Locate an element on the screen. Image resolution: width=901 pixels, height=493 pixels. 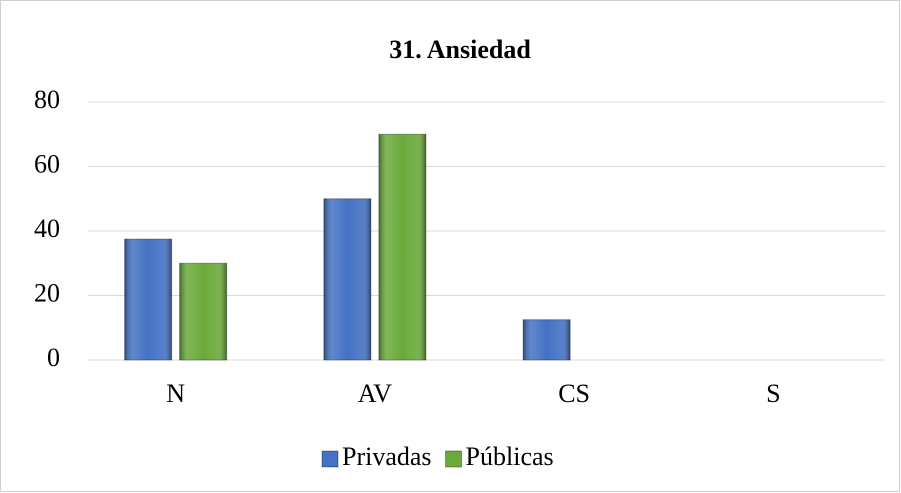
x-tick-label: CS is located at coordinates (574, 393).